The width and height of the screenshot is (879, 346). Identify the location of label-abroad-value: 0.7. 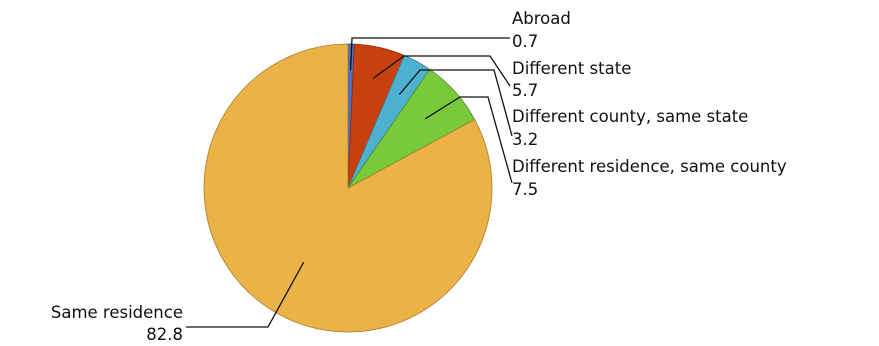
(525, 41).